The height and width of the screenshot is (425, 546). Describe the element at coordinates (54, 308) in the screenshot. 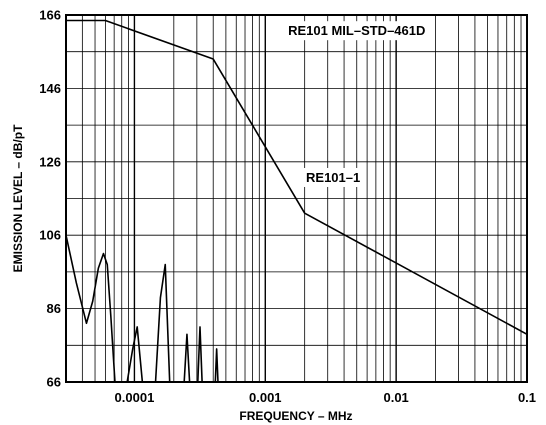

I see `y-tick-label: 86` at that location.